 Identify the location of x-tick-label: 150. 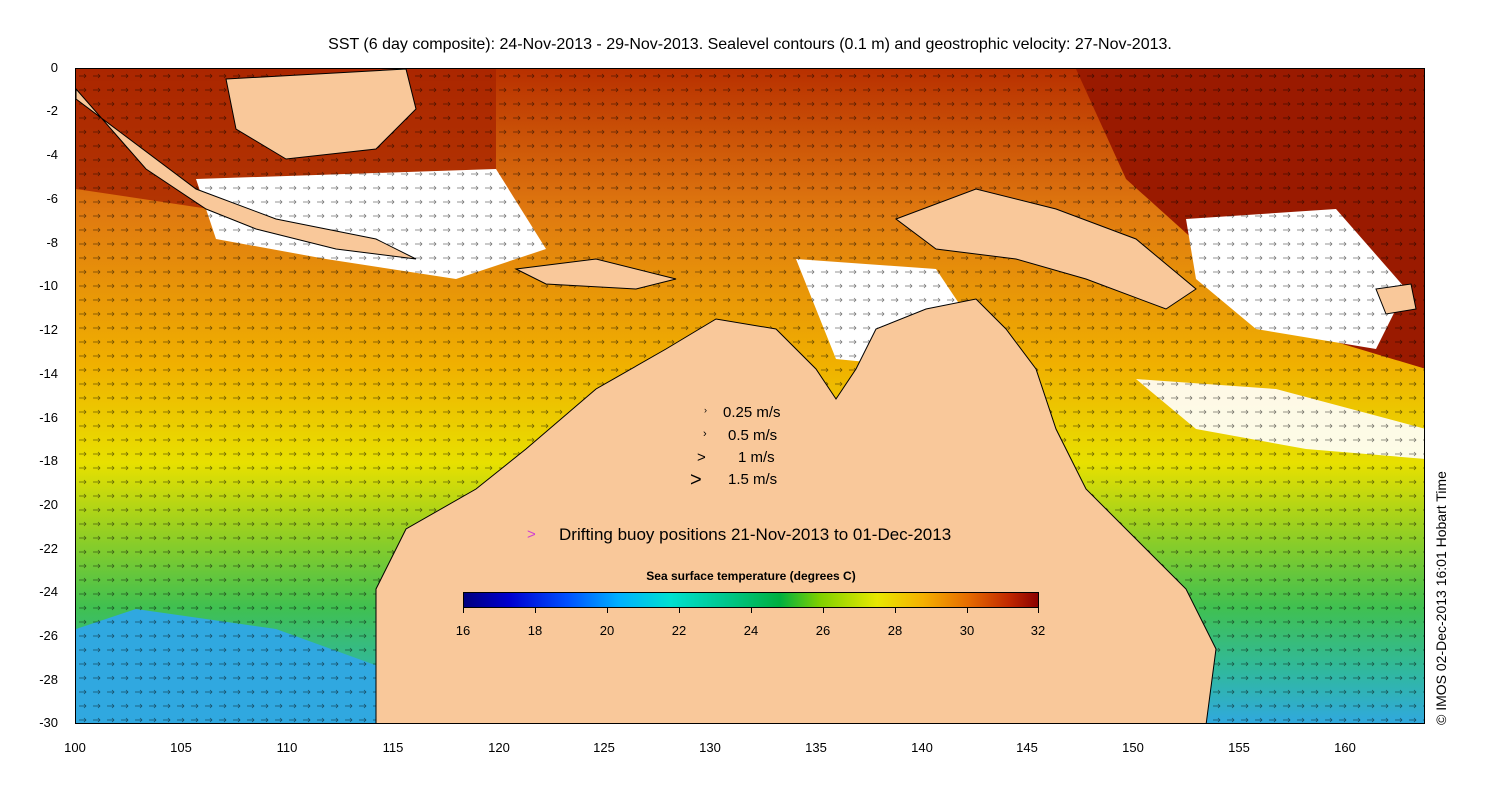
(1133, 747).